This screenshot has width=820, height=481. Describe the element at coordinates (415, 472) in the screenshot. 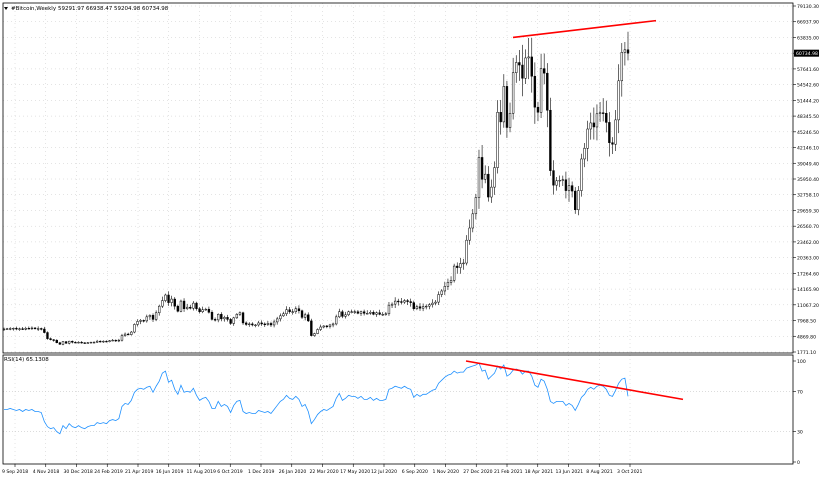

I see `date-tick-label: 6 Sep 2020` at that location.